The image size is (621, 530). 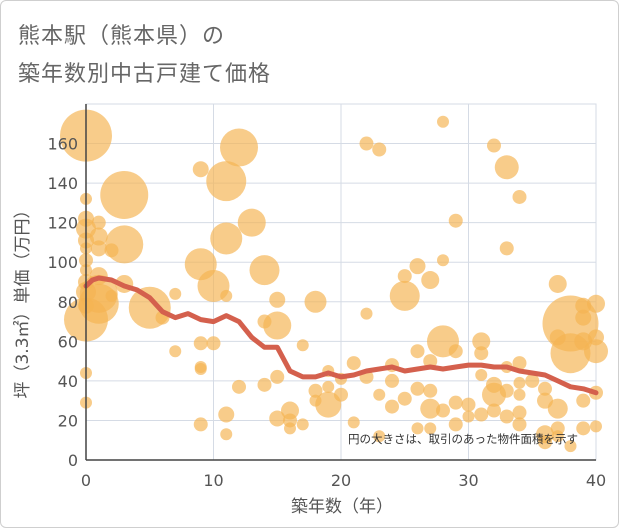 What do you see at coordinates (122, 36) in the screenshot?
I see `chart-title-line1: 熊本駅（熊本県）の` at bounding box center [122, 36].